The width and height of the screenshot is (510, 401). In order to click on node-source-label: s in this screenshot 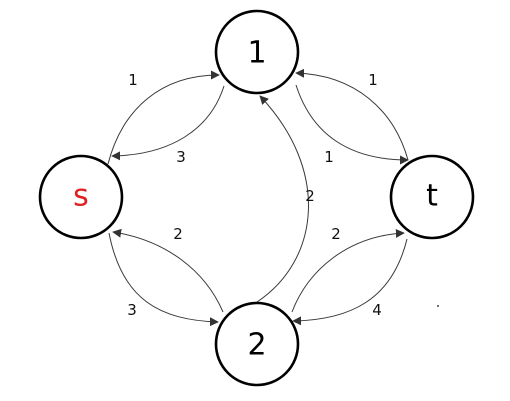, I will do `click(81, 196)`.